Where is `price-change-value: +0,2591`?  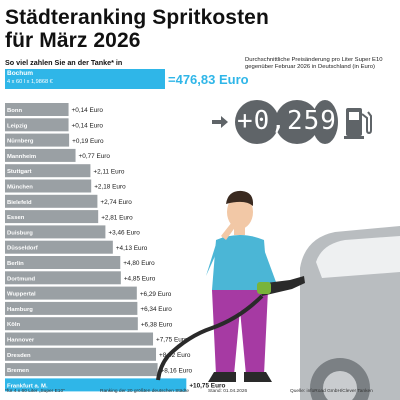 price-change-value: +0,2591 is located at coordinates (295, 121).